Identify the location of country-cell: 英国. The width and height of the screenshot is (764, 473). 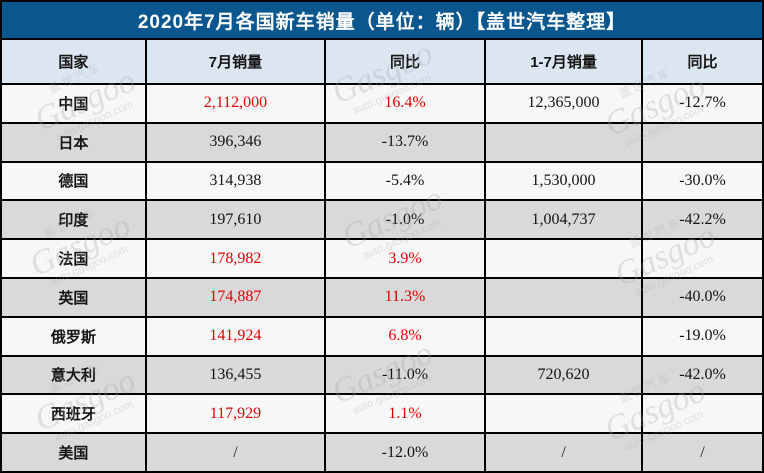
(73, 297).